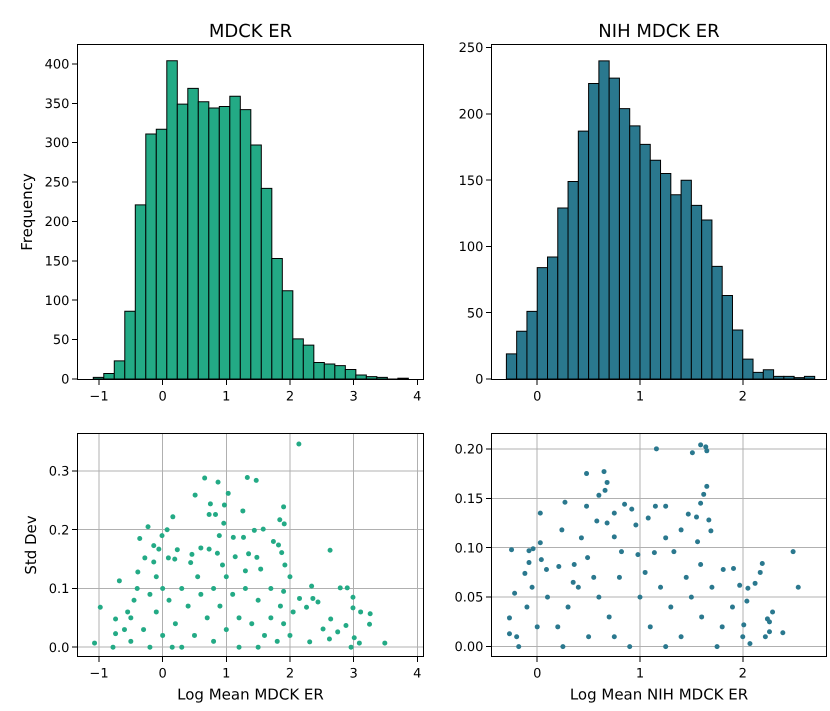 Image resolution: width=830 pixels, height=711 pixels. Describe the element at coordinates (59, 530) in the screenshot. I see `y-tick-label: 0.2` at that location.